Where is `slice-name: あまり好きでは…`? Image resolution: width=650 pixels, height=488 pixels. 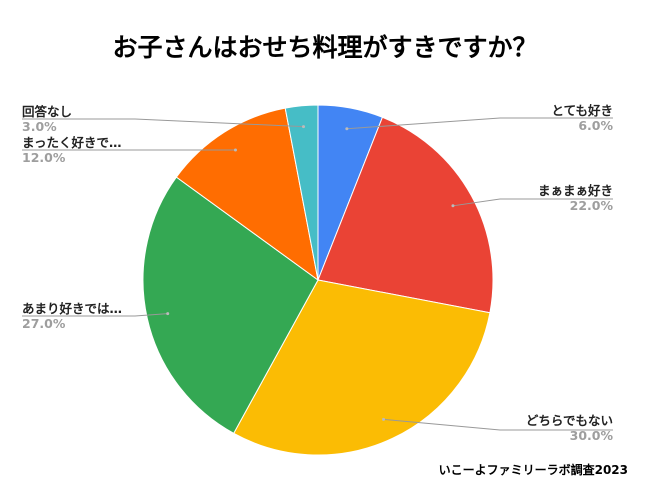 slice-name: あまり好きでは… is located at coordinates (72, 308).